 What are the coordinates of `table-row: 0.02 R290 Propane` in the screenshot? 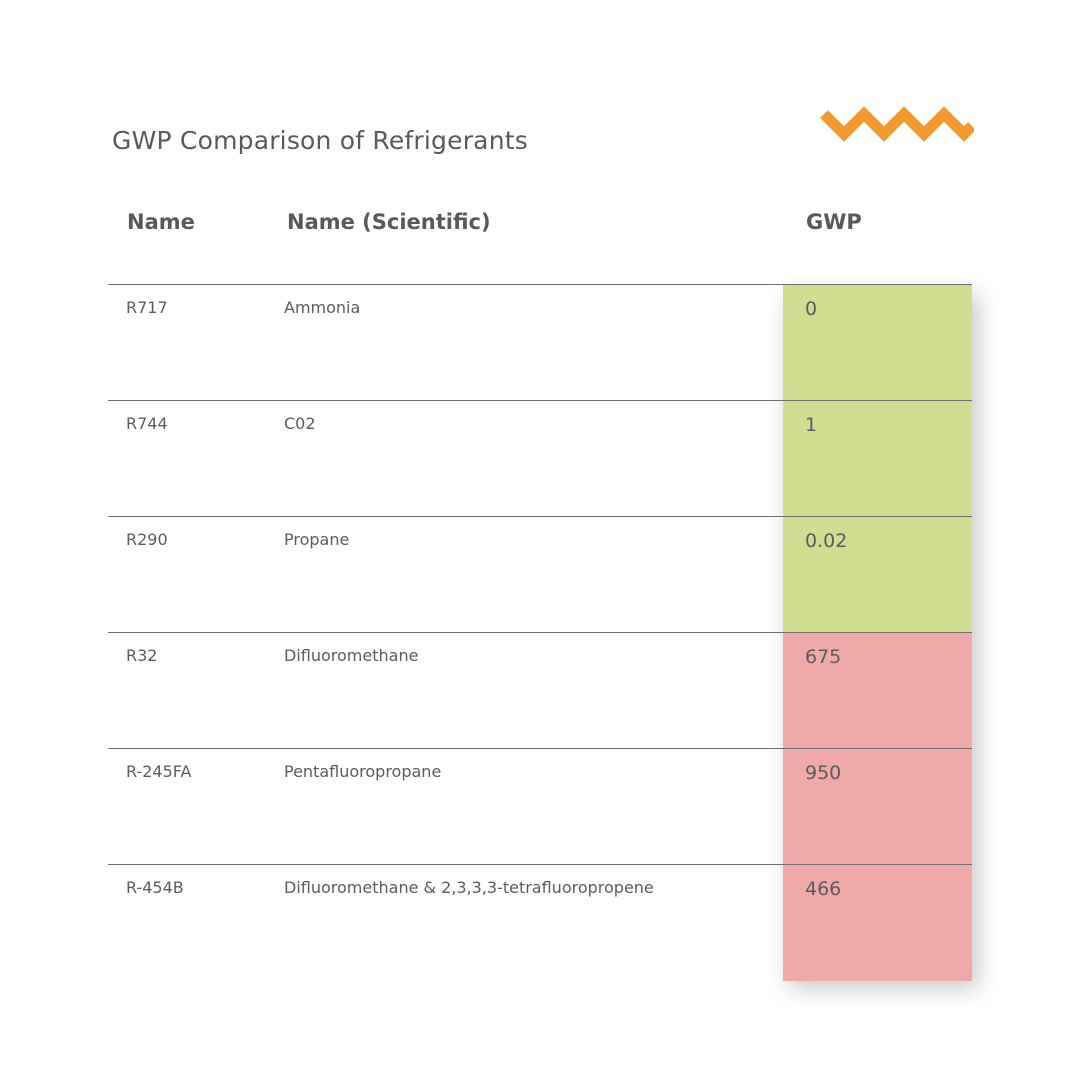 It's located at (540, 574).